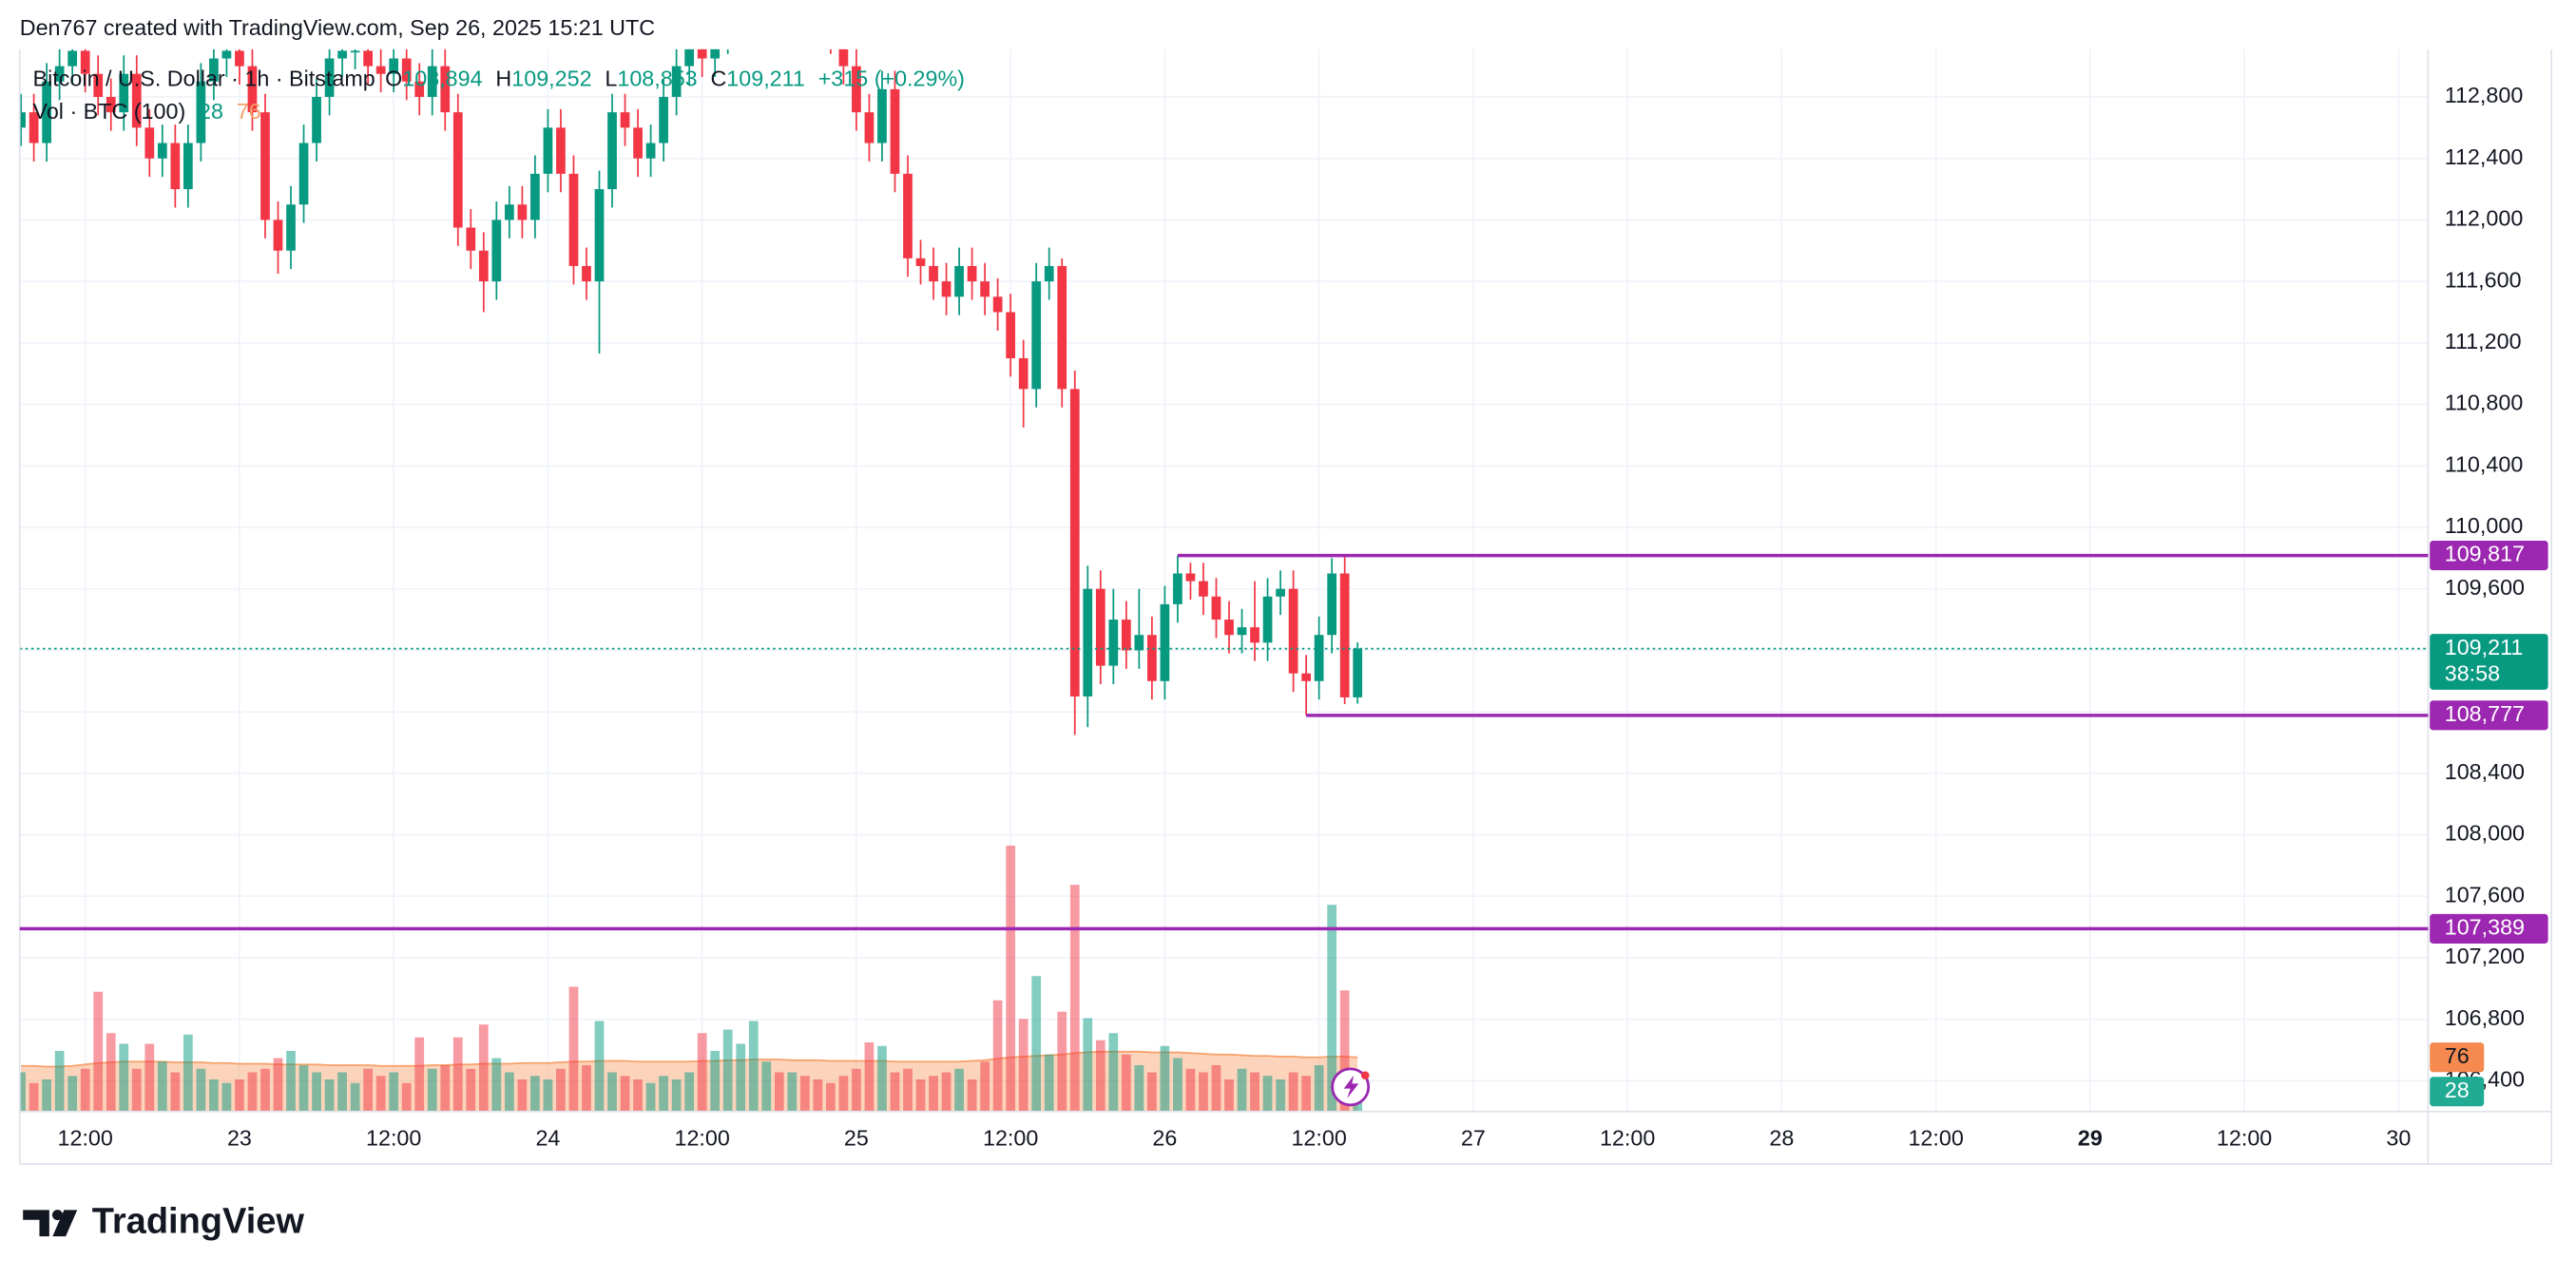 This screenshot has height=1279, width=2576. I want to click on y-tick-label: 112,800, so click(2484, 95).